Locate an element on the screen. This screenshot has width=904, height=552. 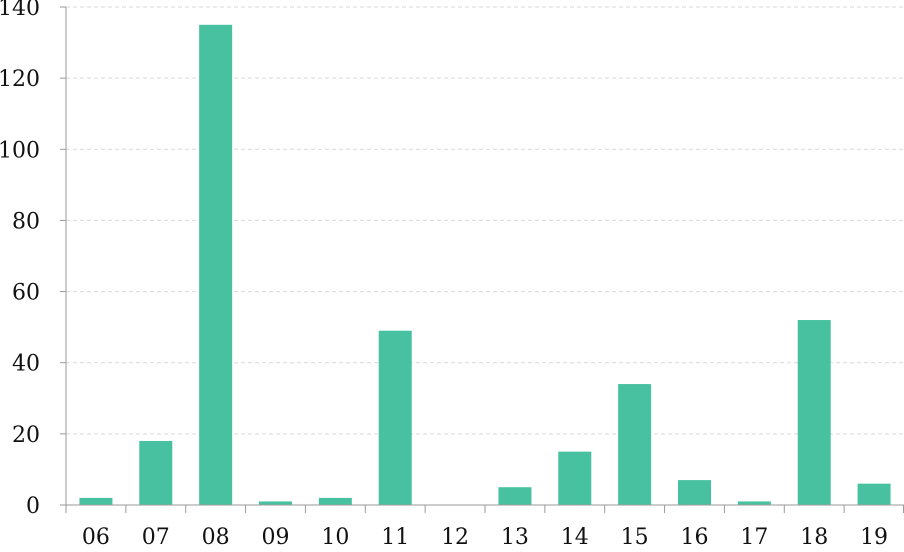
y-tick-label: 60 is located at coordinates (26, 293).